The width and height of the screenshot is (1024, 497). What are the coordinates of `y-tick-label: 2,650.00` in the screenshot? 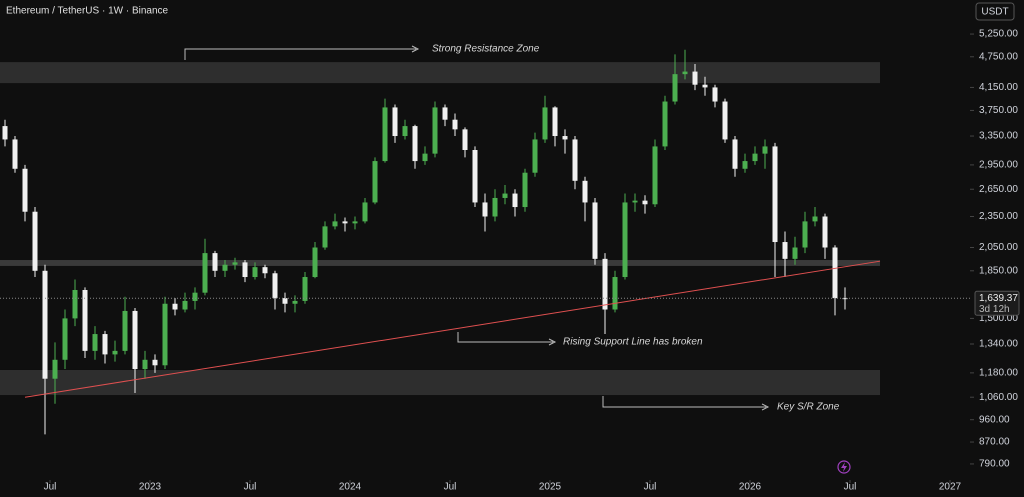 It's located at (998, 189).